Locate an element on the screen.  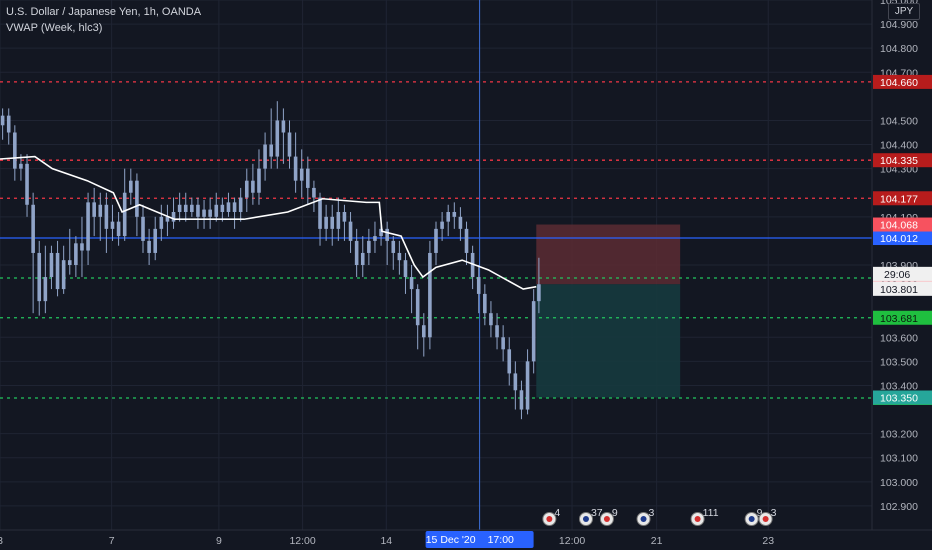
event-badge: 9 is located at coordinates (753, 516).